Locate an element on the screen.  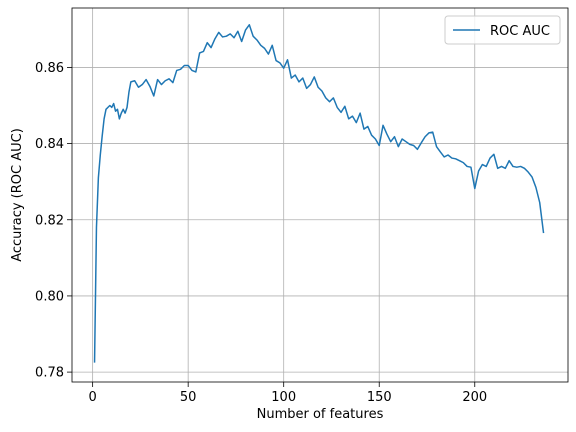
y-tick-label: 0.84 is located at coordinates (49, 144).